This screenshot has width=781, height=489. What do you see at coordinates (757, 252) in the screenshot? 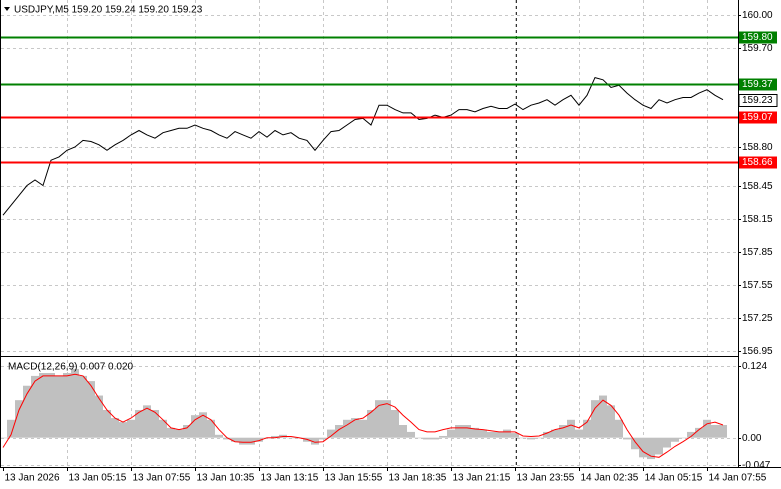
I see `y-tick-label: 157.85` at bounding box center [757, 252].